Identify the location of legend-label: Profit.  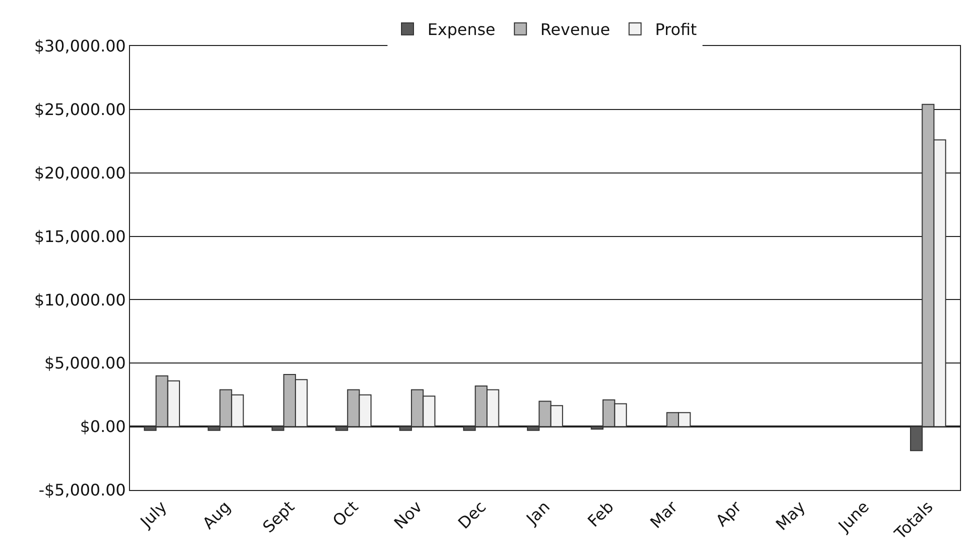
(676, 30).